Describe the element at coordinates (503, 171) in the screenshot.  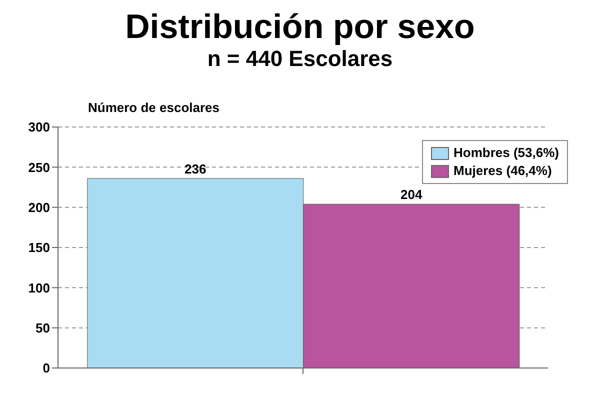
I see `legend-label: Mujeres (46,4%)` at that location.